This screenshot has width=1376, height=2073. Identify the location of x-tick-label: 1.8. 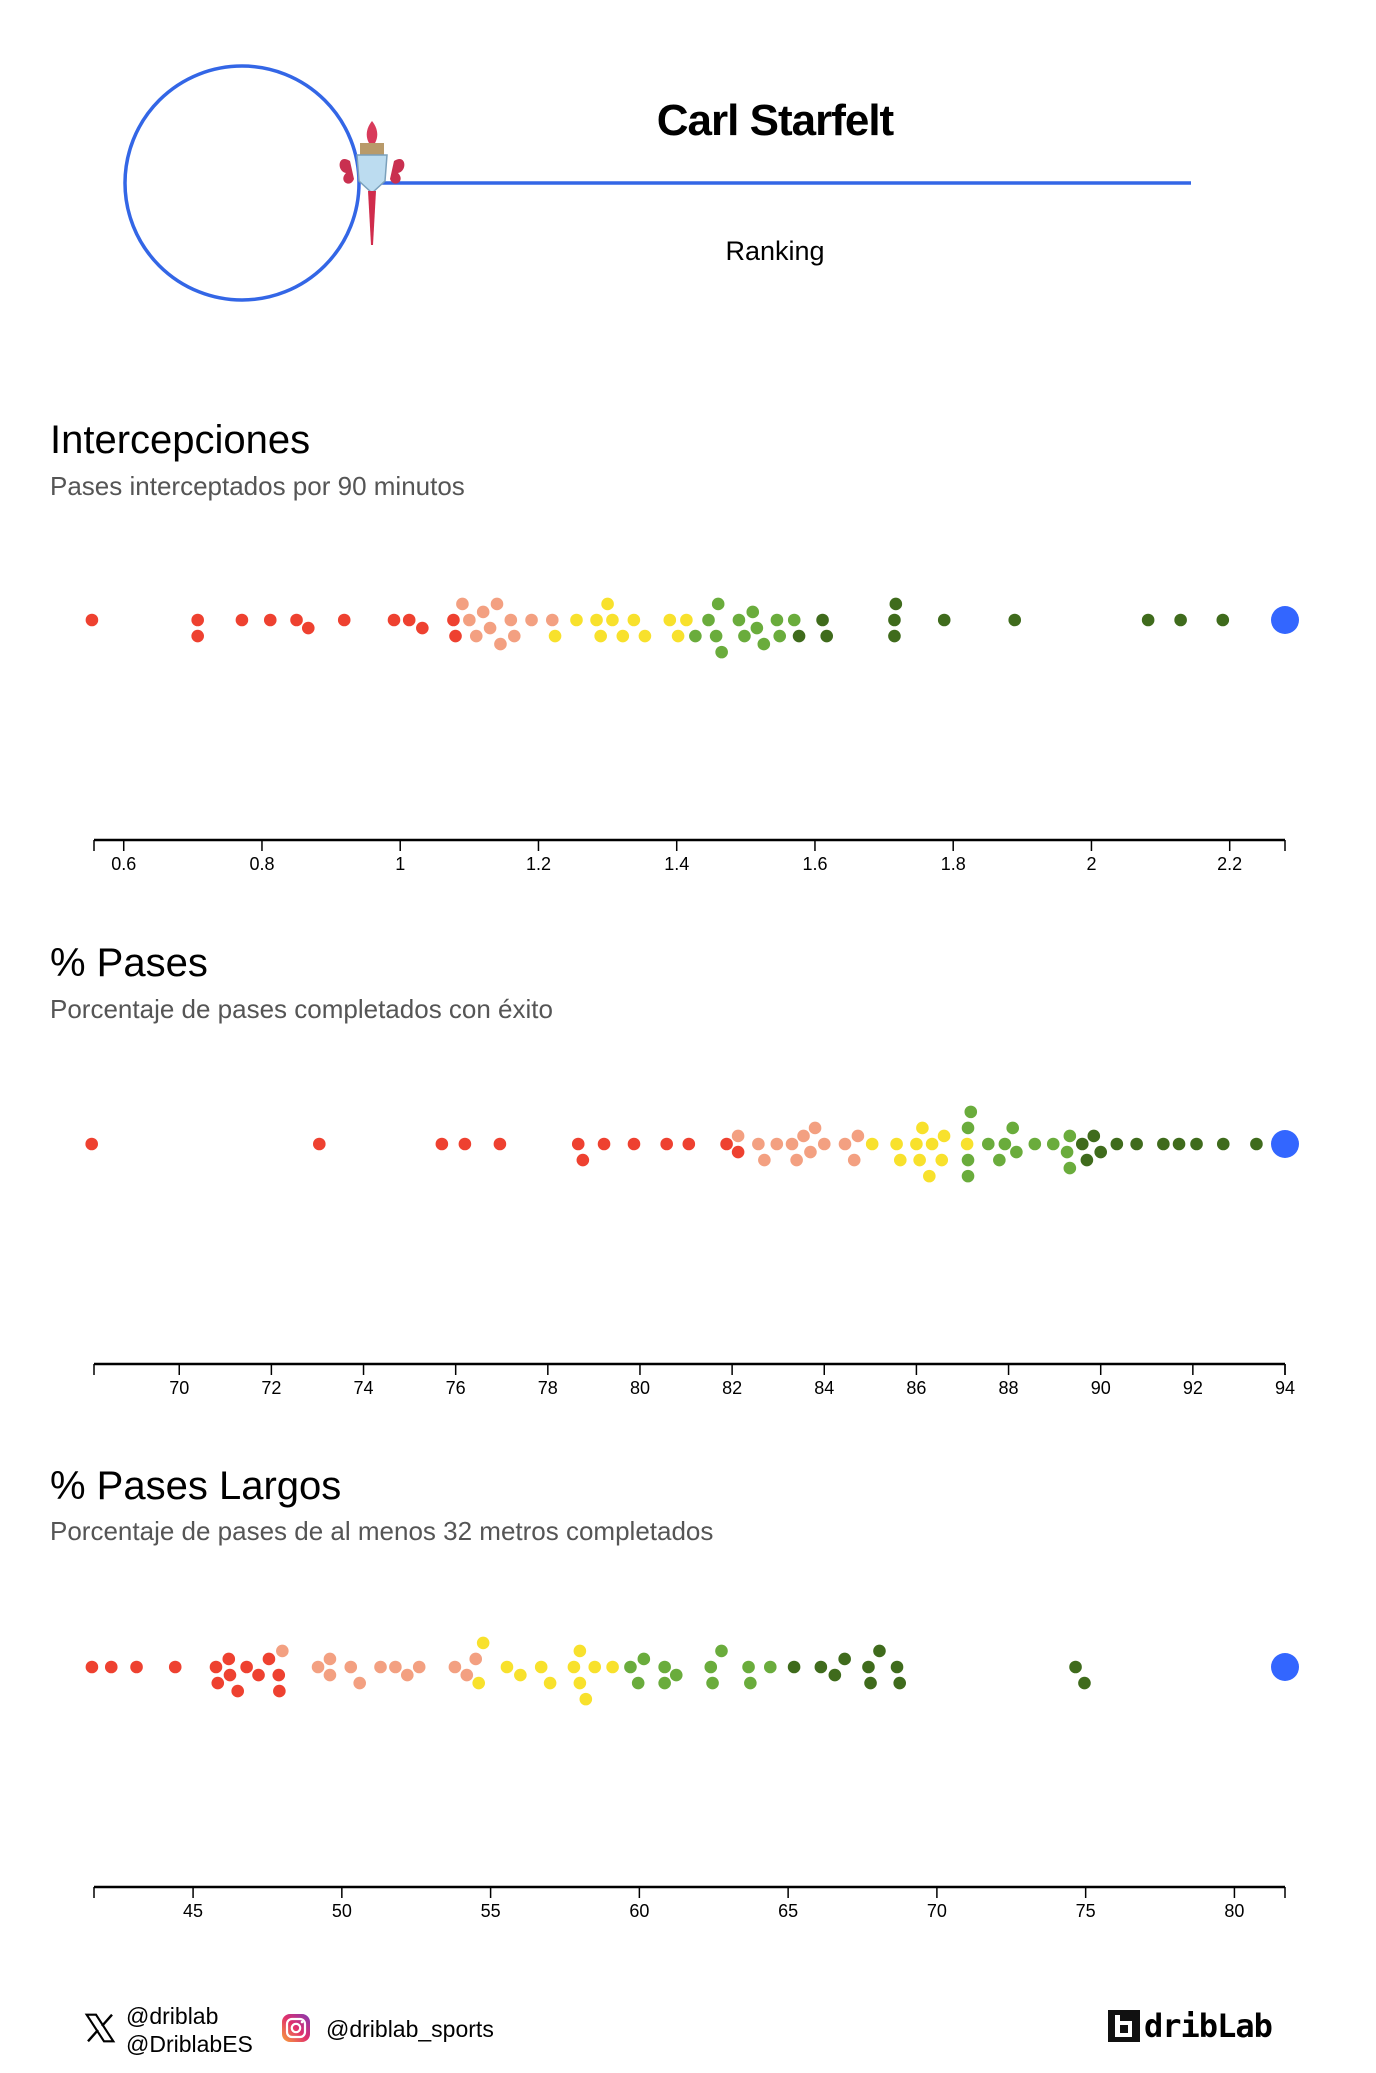
(953, 864).